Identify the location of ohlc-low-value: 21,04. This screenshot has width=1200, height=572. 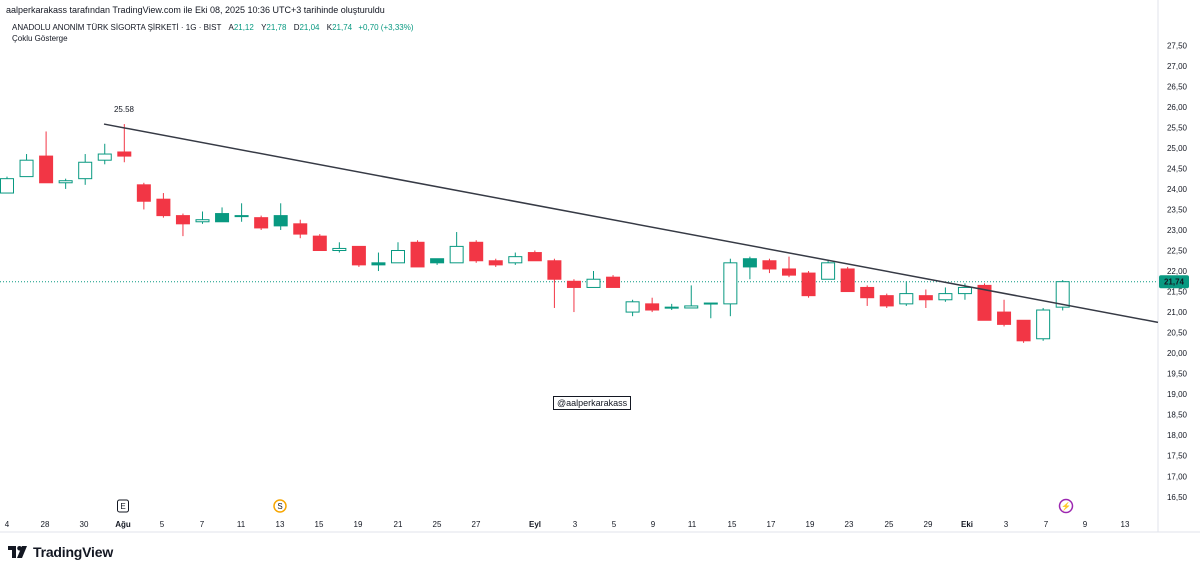
(309, 27).